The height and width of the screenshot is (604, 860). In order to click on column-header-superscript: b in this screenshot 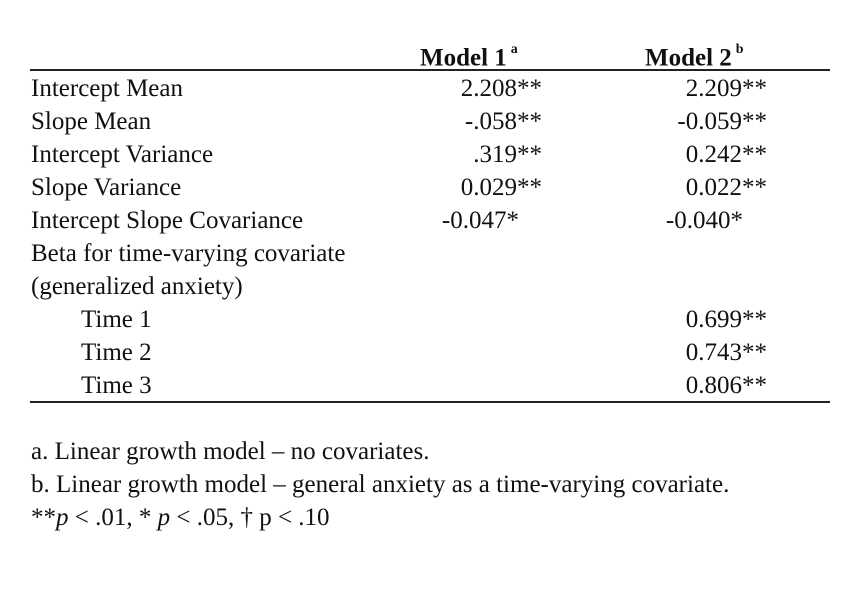, I will do `click(739, 49)`.